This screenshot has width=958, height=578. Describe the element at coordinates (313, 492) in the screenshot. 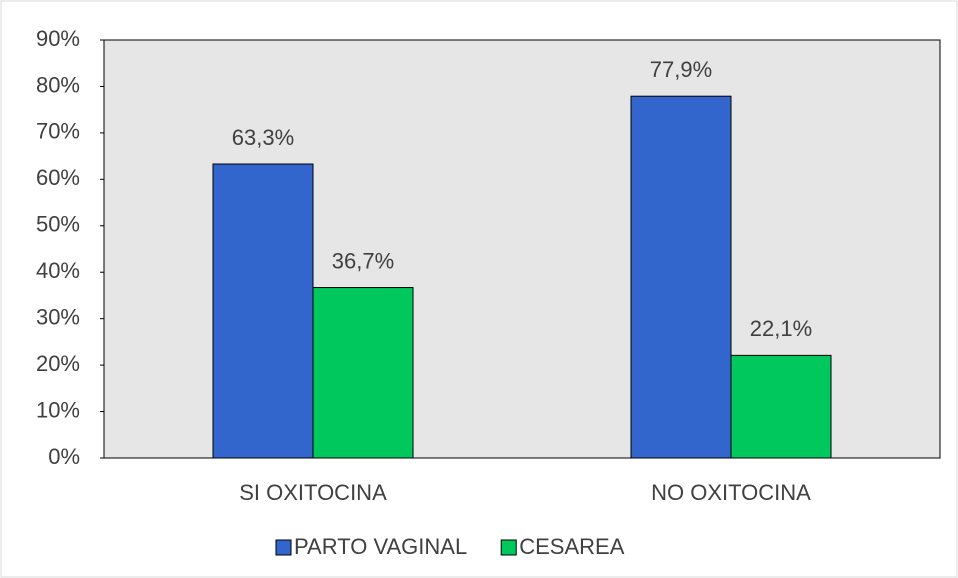

I see `x-tick-label: SI OXITOCINA` at that location.